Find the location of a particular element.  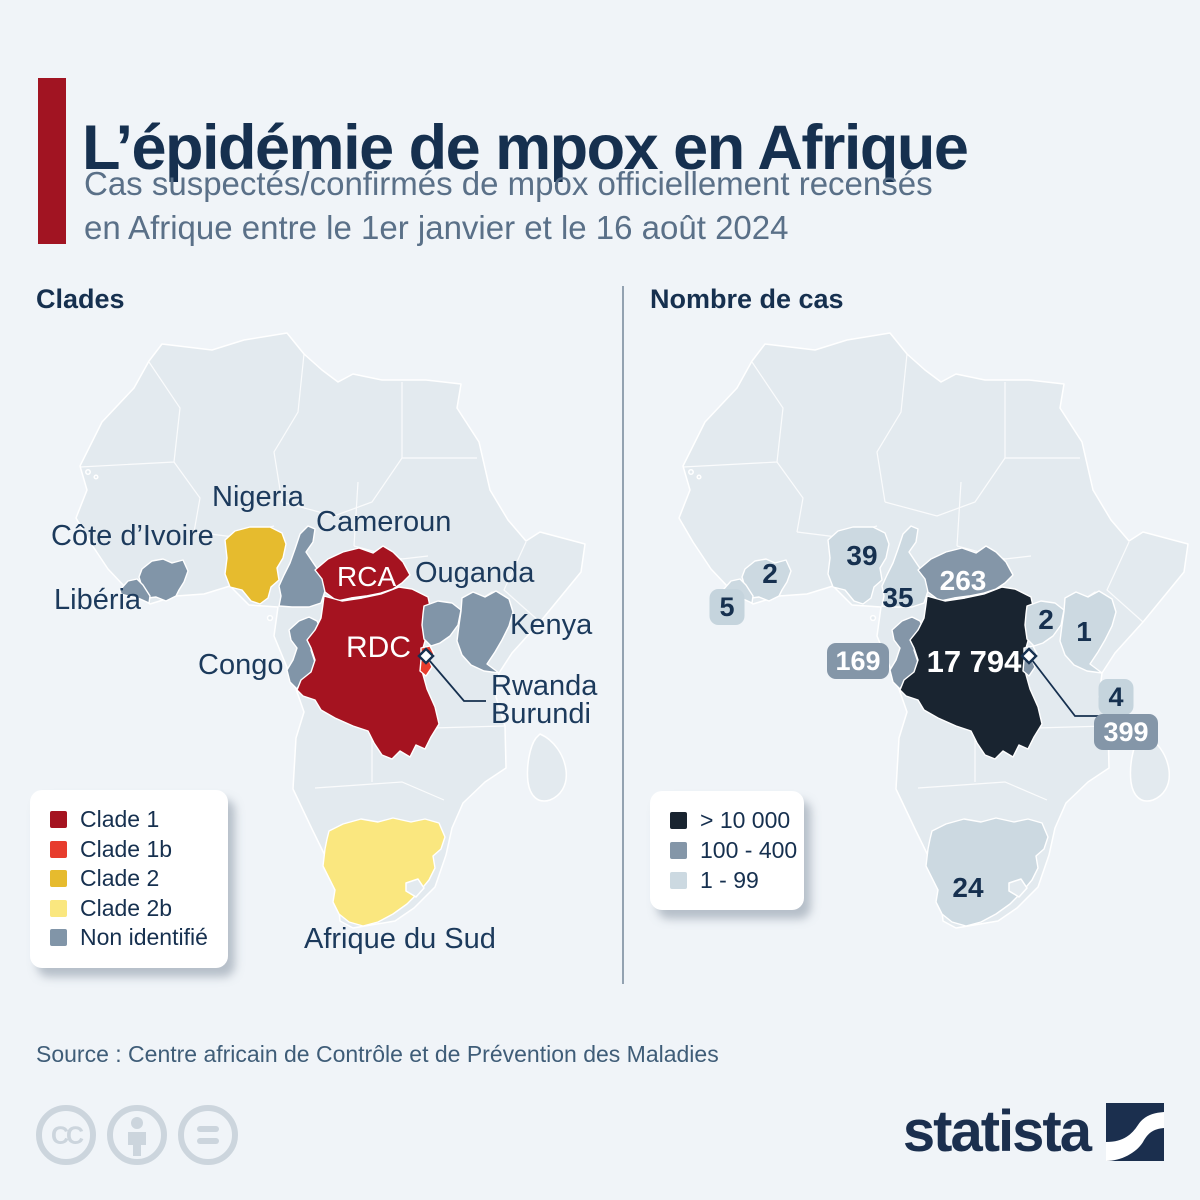

swatch-cases-mid is located at coordinates (678, 850).